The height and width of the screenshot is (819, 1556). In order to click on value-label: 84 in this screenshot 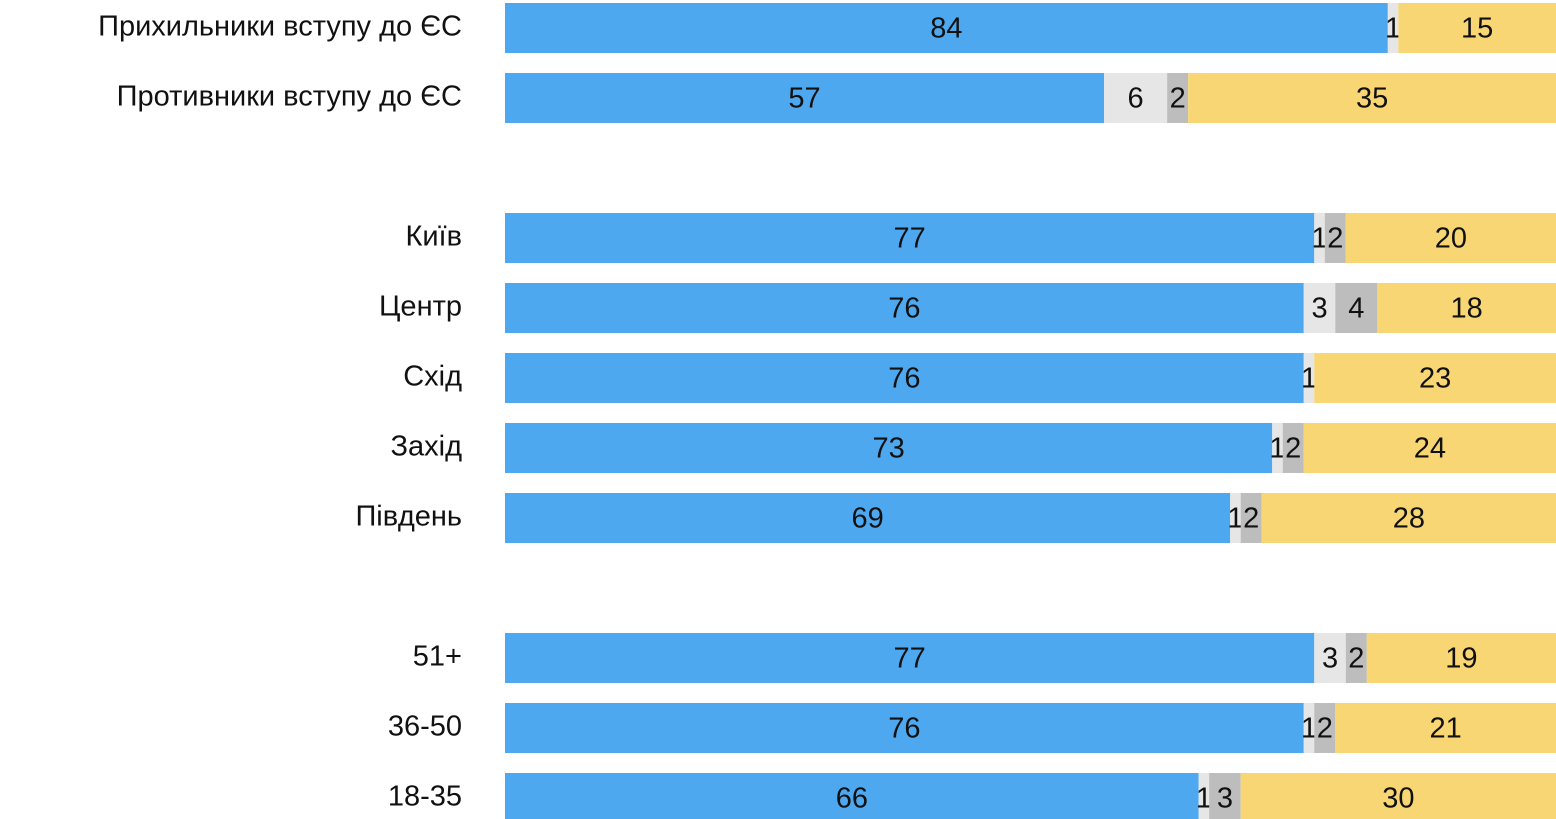, I will do `click(946, 29)`.